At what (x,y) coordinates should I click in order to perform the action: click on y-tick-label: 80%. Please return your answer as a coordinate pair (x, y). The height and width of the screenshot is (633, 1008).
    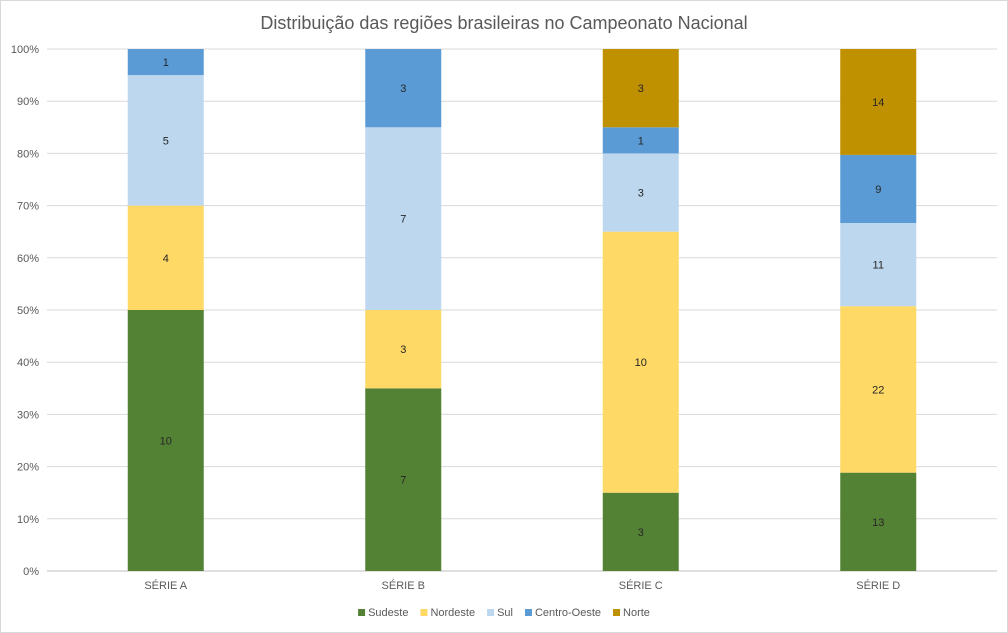
    Looking at the image, I should click on (28, 154).